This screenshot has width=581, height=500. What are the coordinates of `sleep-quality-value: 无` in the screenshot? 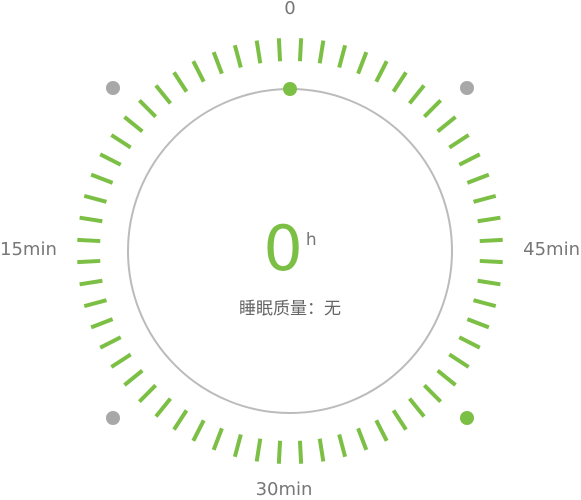 It's located at (332, 309).